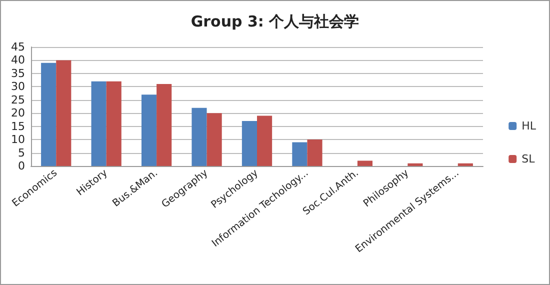  I want to click on y-tick-label: 35, so click(18, 73).